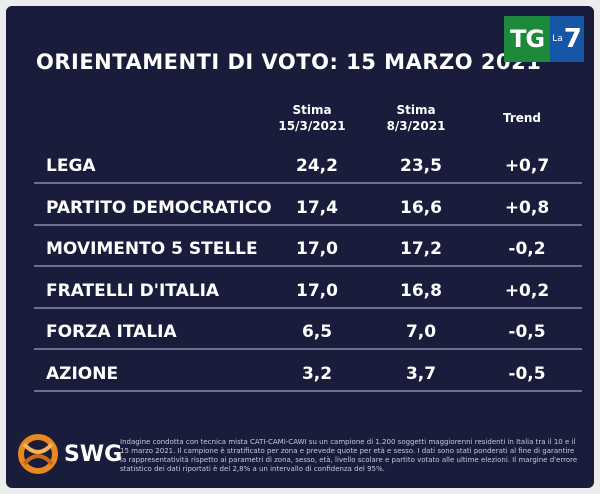  What do you see at coordinates (557, 39) in the screenshot?
I see `la7-logo-la: La` at bounding box center [557, 39].